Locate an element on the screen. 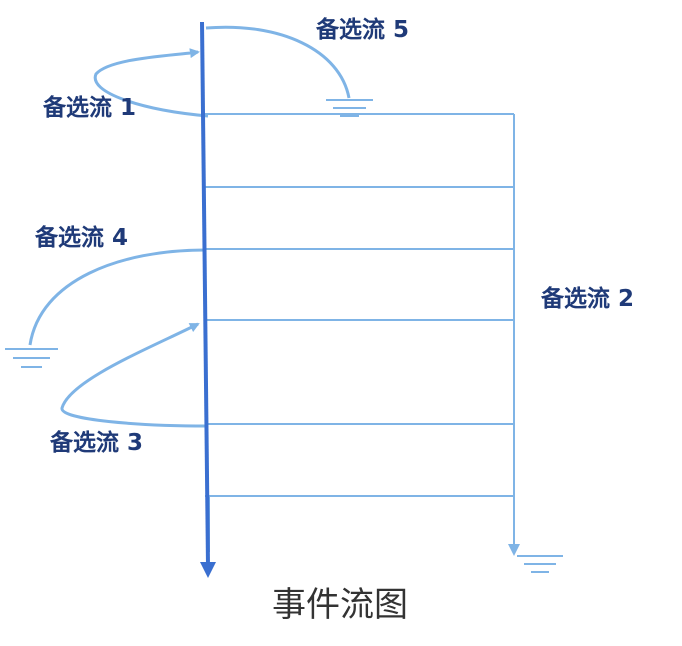  alt-flow-2-ground-icon is located at coordinates (540, 564).